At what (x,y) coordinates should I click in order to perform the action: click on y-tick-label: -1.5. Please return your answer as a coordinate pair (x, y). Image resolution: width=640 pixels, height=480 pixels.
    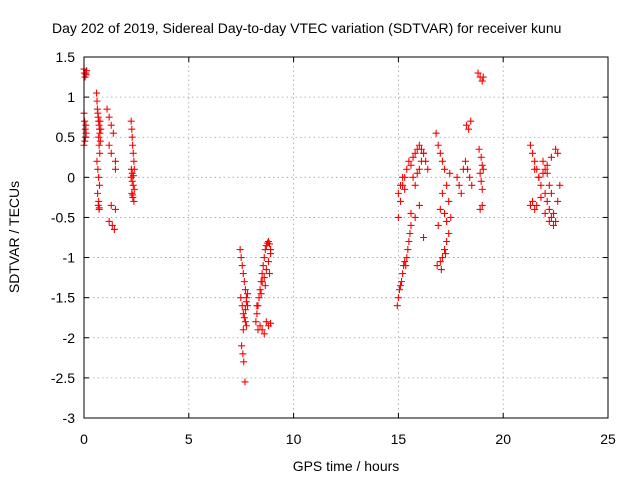
    Looking at the image, I should click on (63, 298).